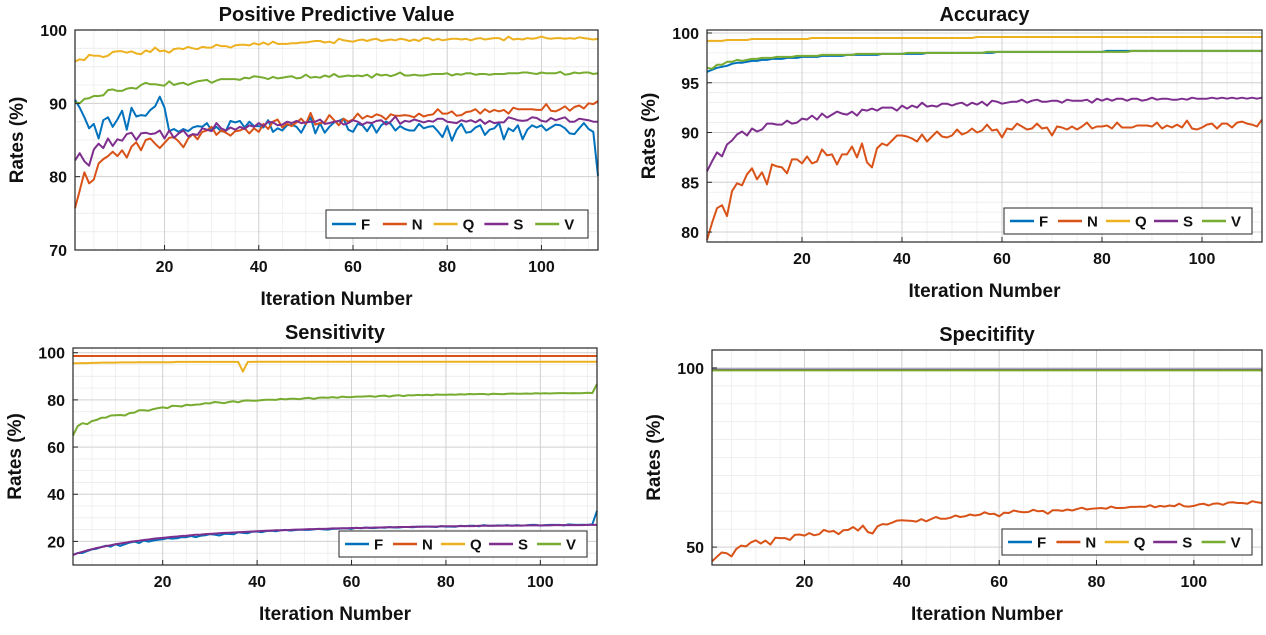 The height and width of the screenshot is (635, 1266). What do you see at coordinates (335, 333) in the screenshot?
I see `chart-title: Sensitivity` at bounding box center [335, 333].